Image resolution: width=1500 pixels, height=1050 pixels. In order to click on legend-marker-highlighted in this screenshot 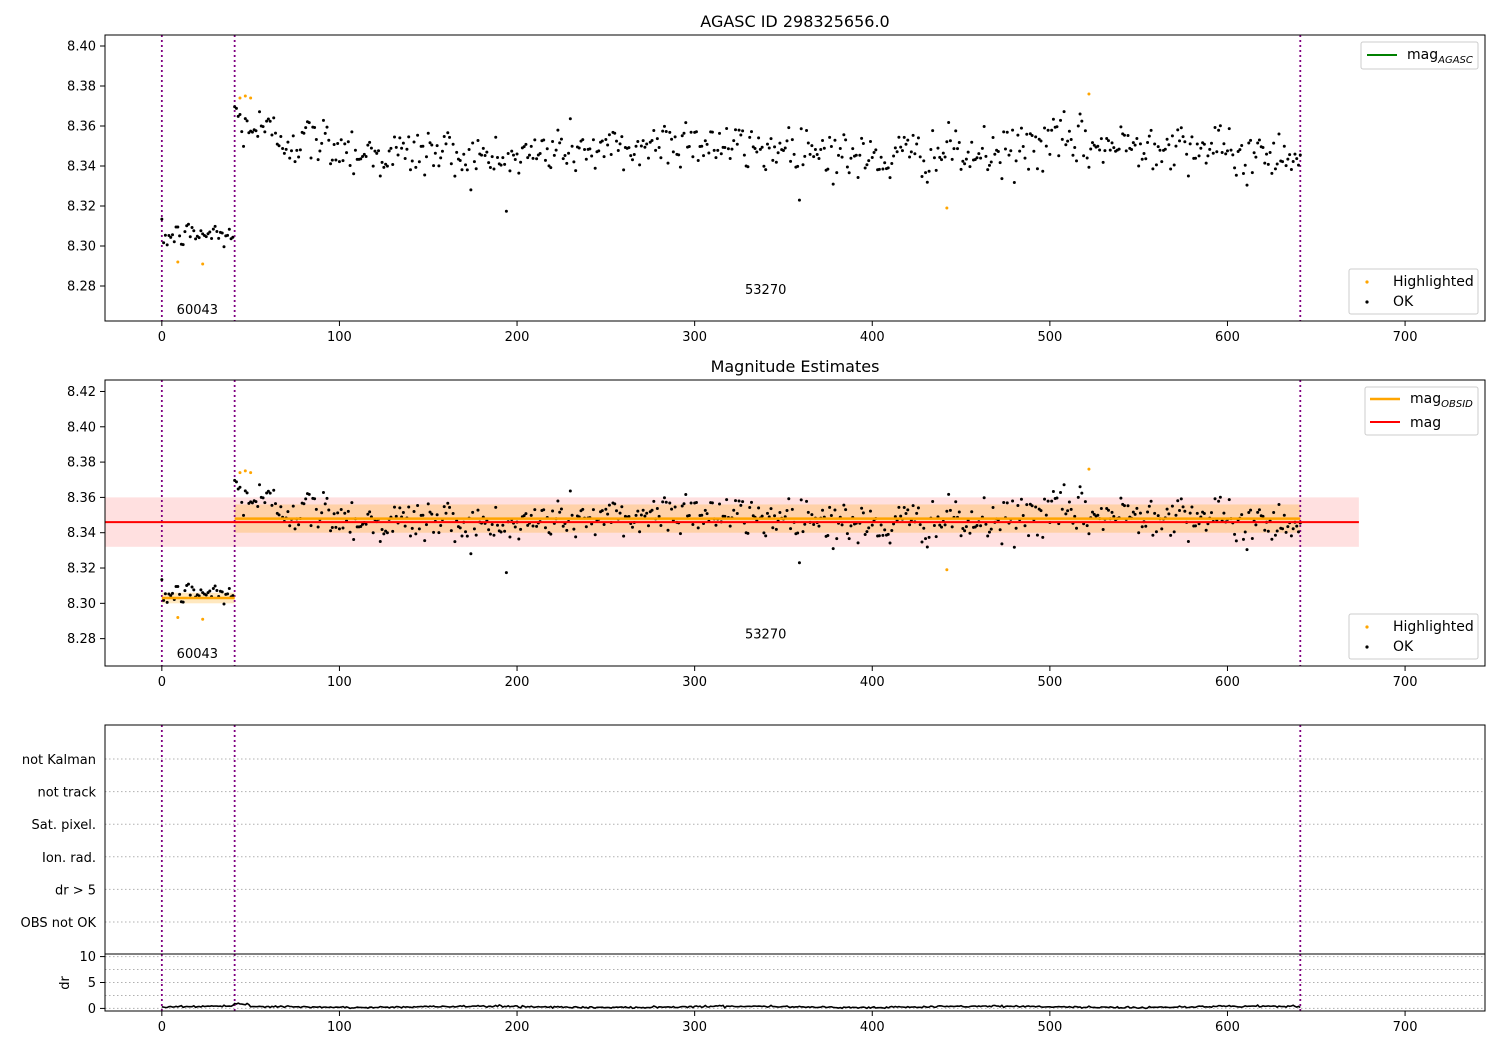, I will do `click(1367, 282)`.